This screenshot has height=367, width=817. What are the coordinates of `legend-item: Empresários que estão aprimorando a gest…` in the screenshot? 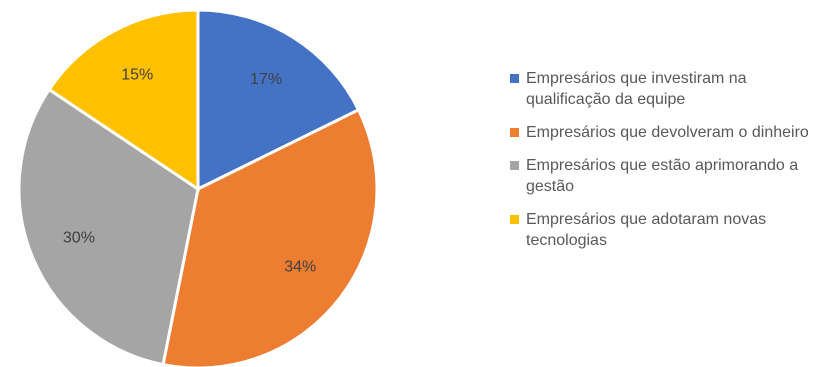 It's located at (660, 176).